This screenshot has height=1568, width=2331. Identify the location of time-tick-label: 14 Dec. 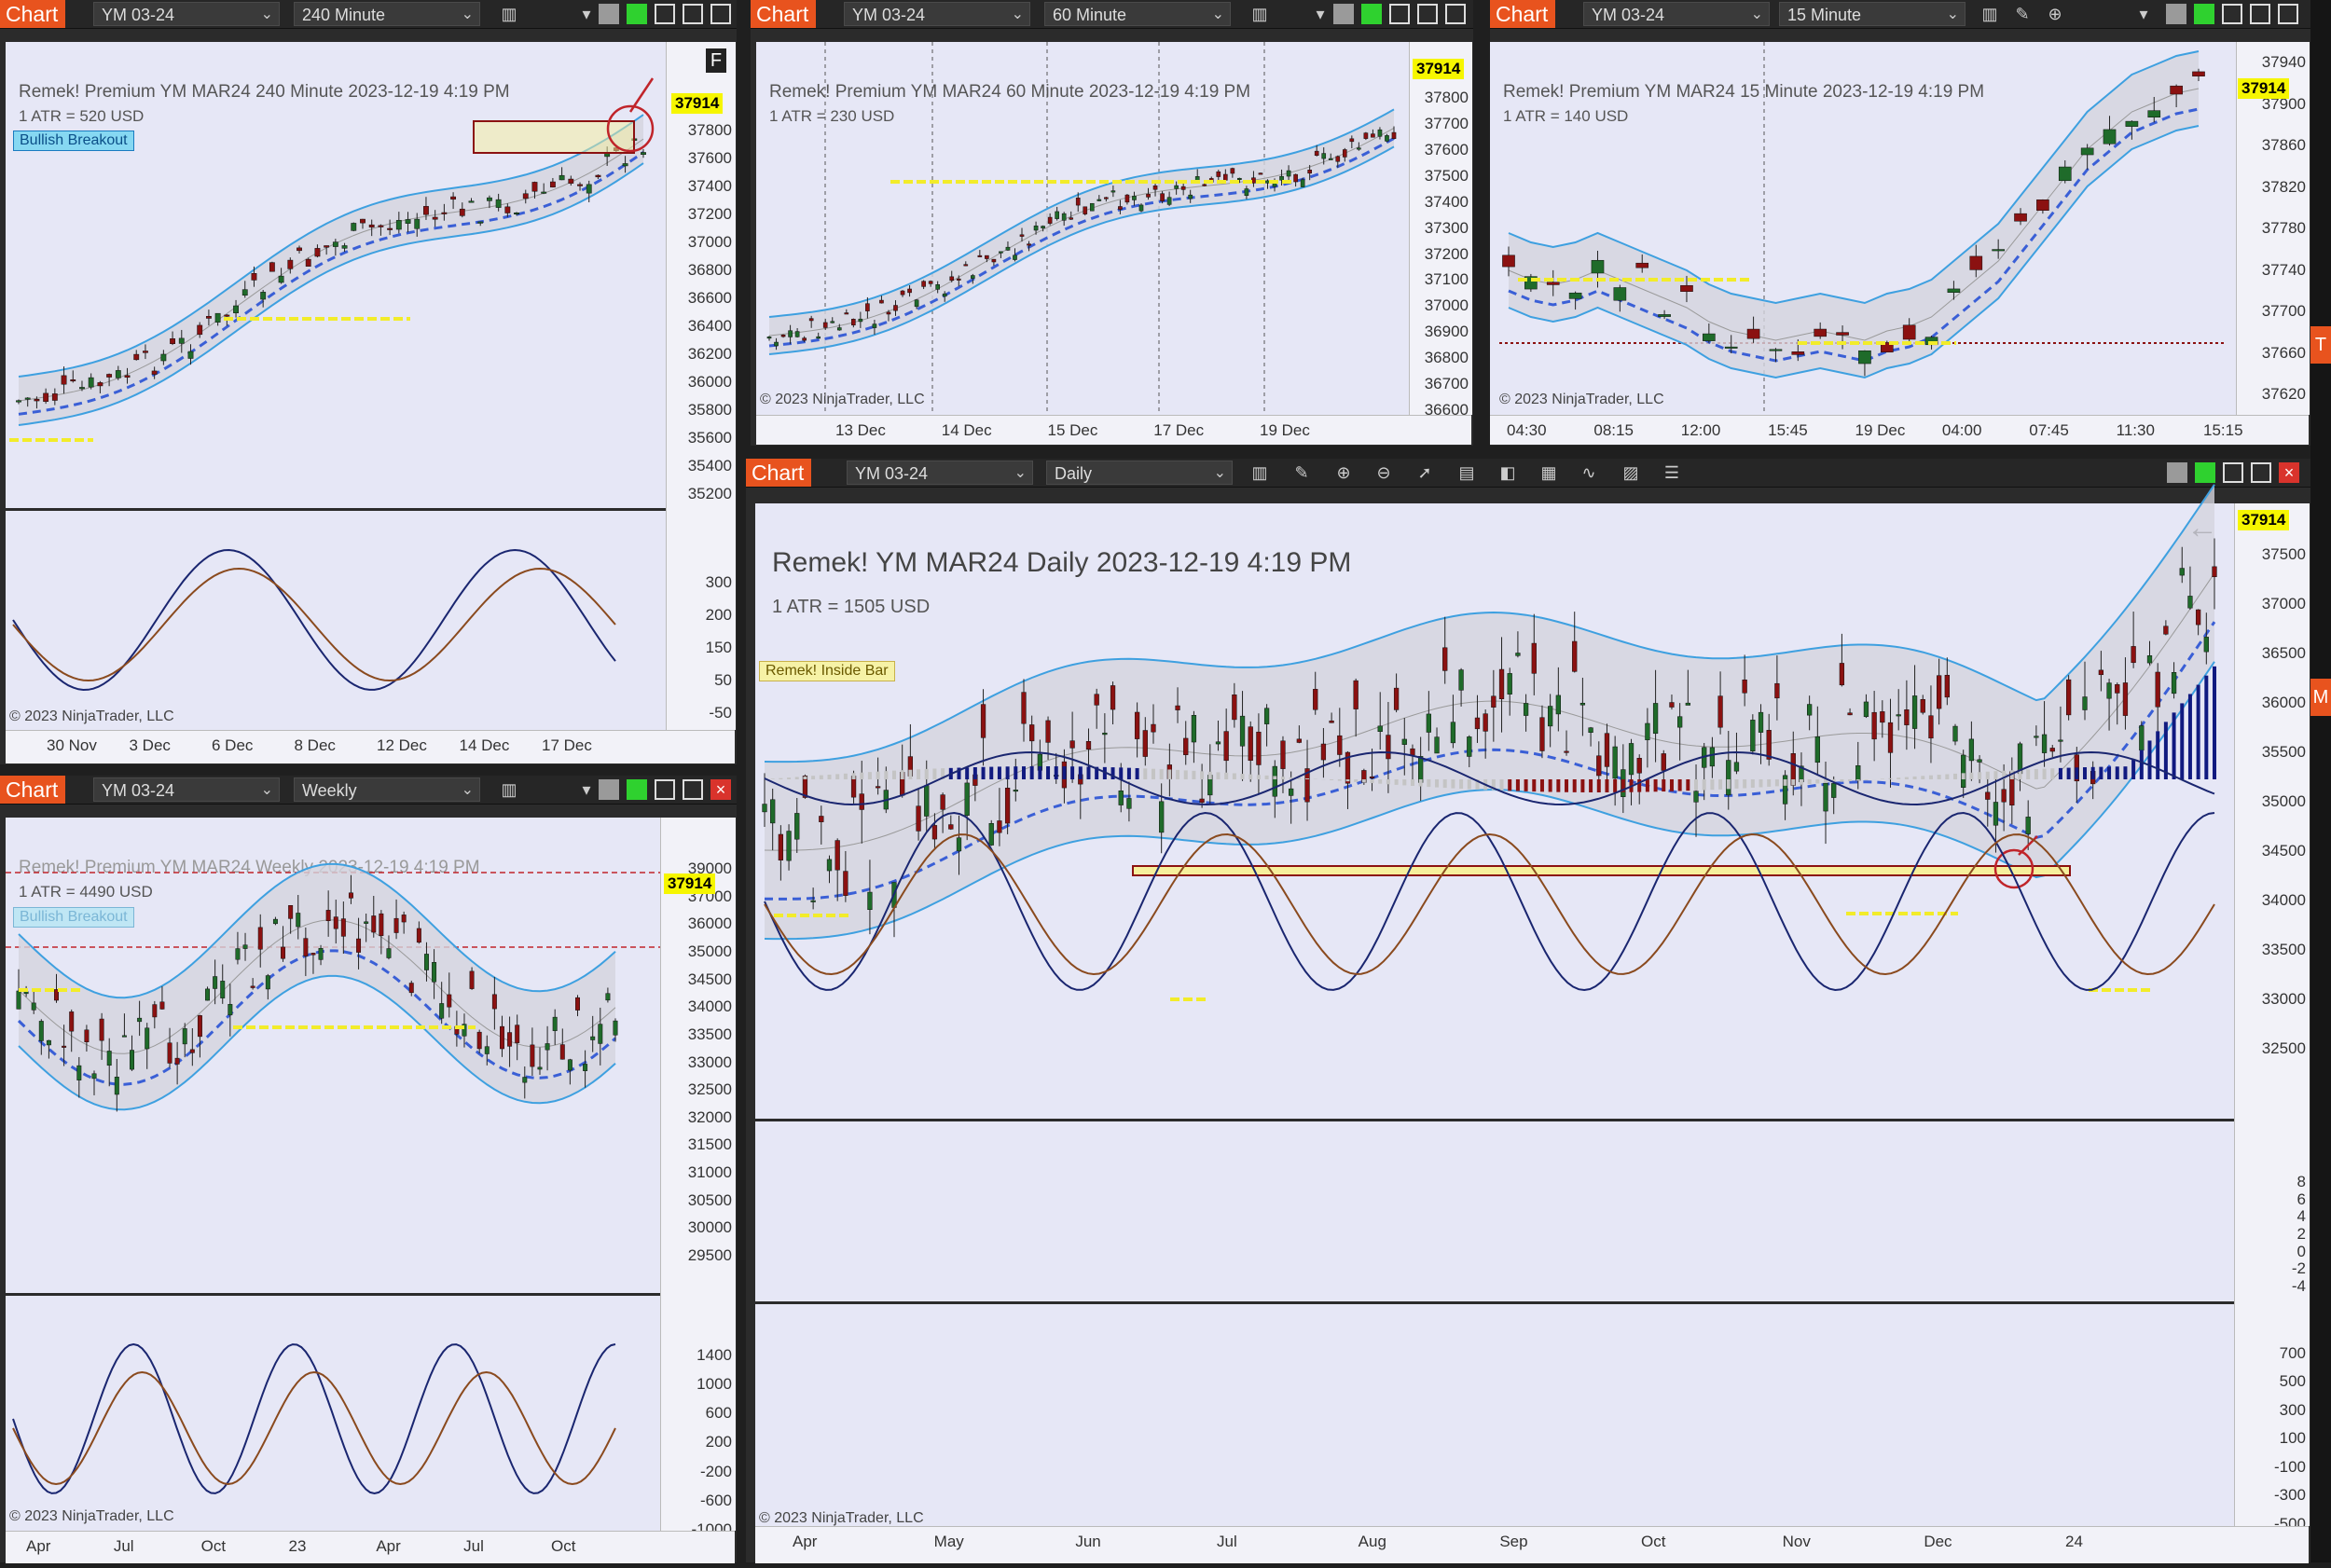
(485, 745).